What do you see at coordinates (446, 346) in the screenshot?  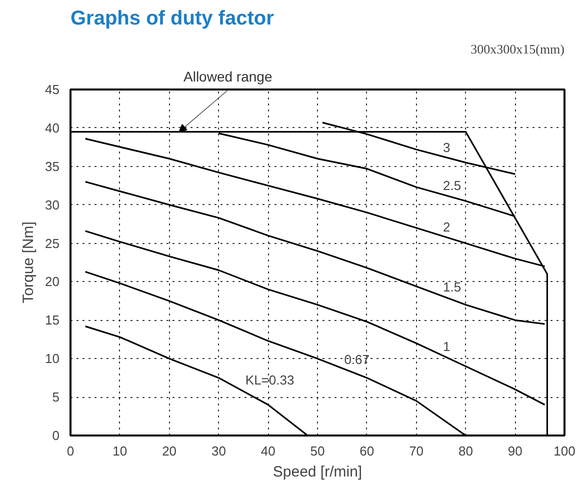 I see `series-label: 1` at bounding box center [446, 346].